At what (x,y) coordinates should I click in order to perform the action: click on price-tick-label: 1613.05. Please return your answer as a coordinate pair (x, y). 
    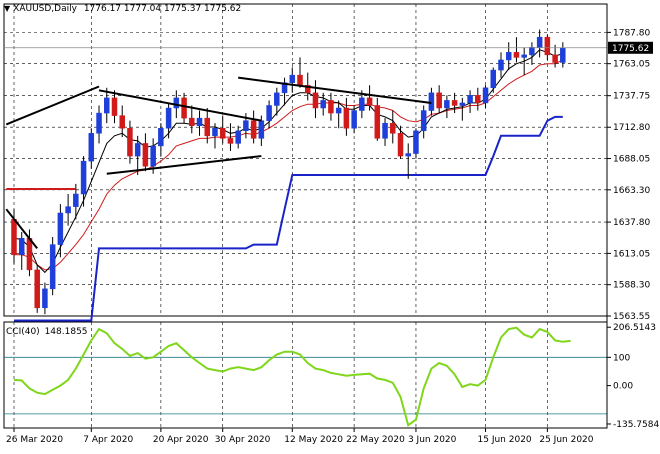
    Looking at the image, I should click on (631, 254).